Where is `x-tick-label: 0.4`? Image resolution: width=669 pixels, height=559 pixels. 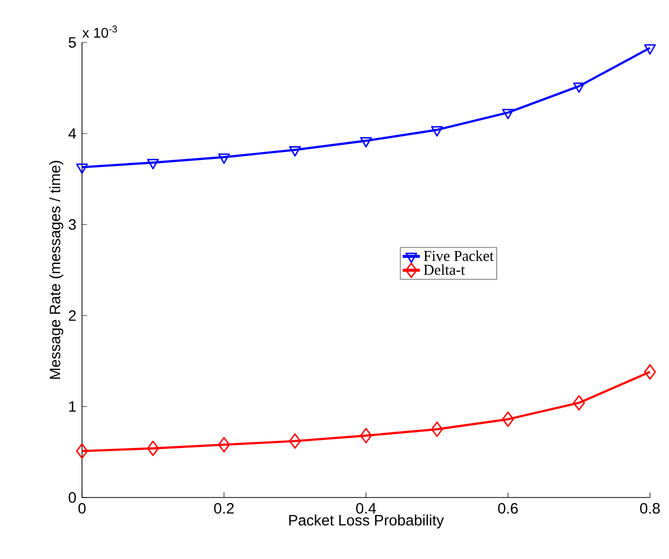 x-tick-label: 0.4 is located at coordinates (366, 508).